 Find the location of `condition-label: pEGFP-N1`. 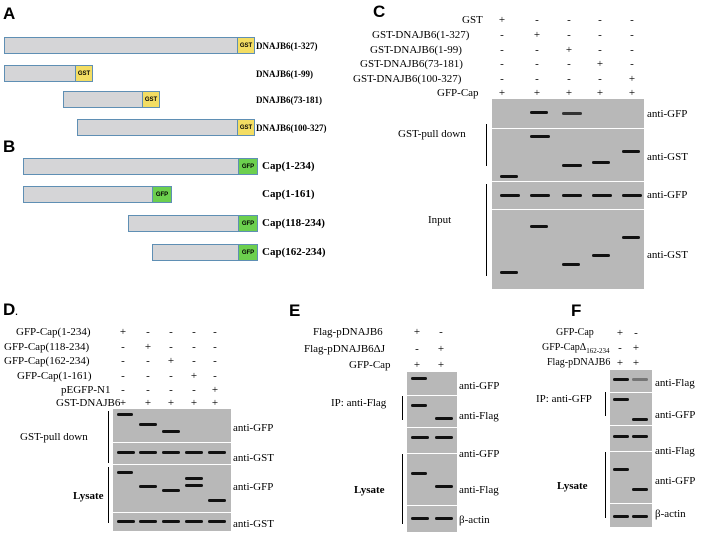

condition-label: pEGFP-N1 is located at coordinates (86, 390).